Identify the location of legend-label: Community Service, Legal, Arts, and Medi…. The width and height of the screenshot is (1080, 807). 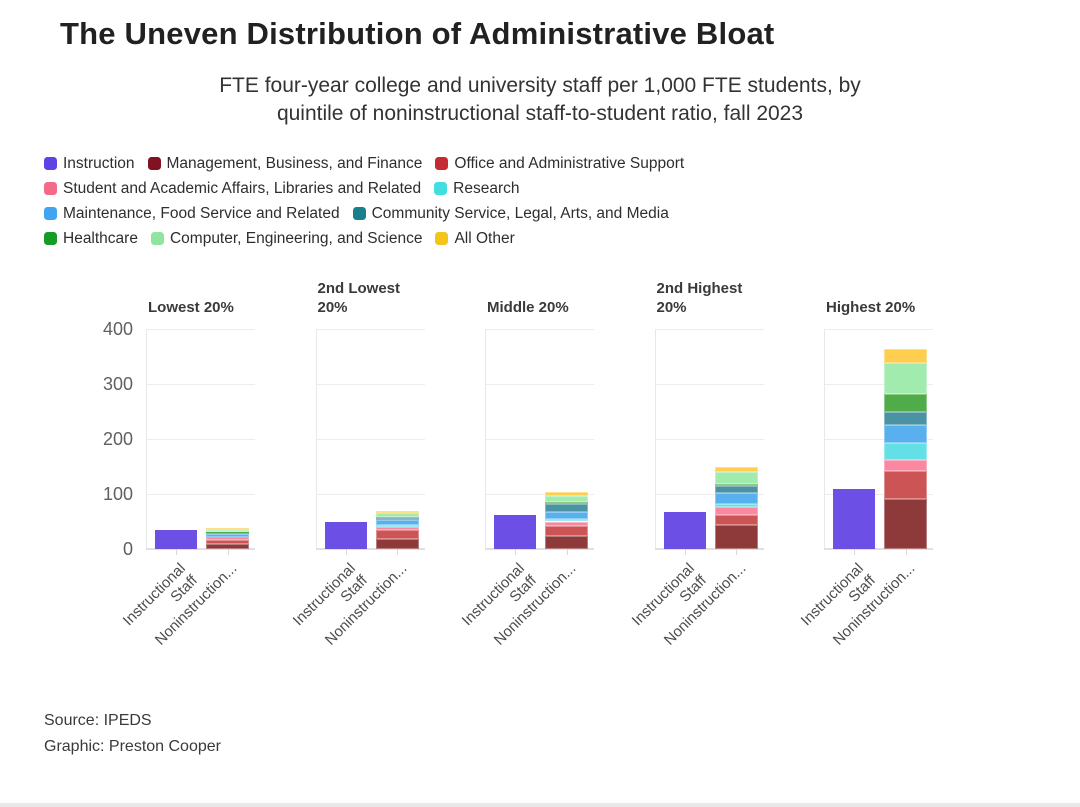
(520, 213).